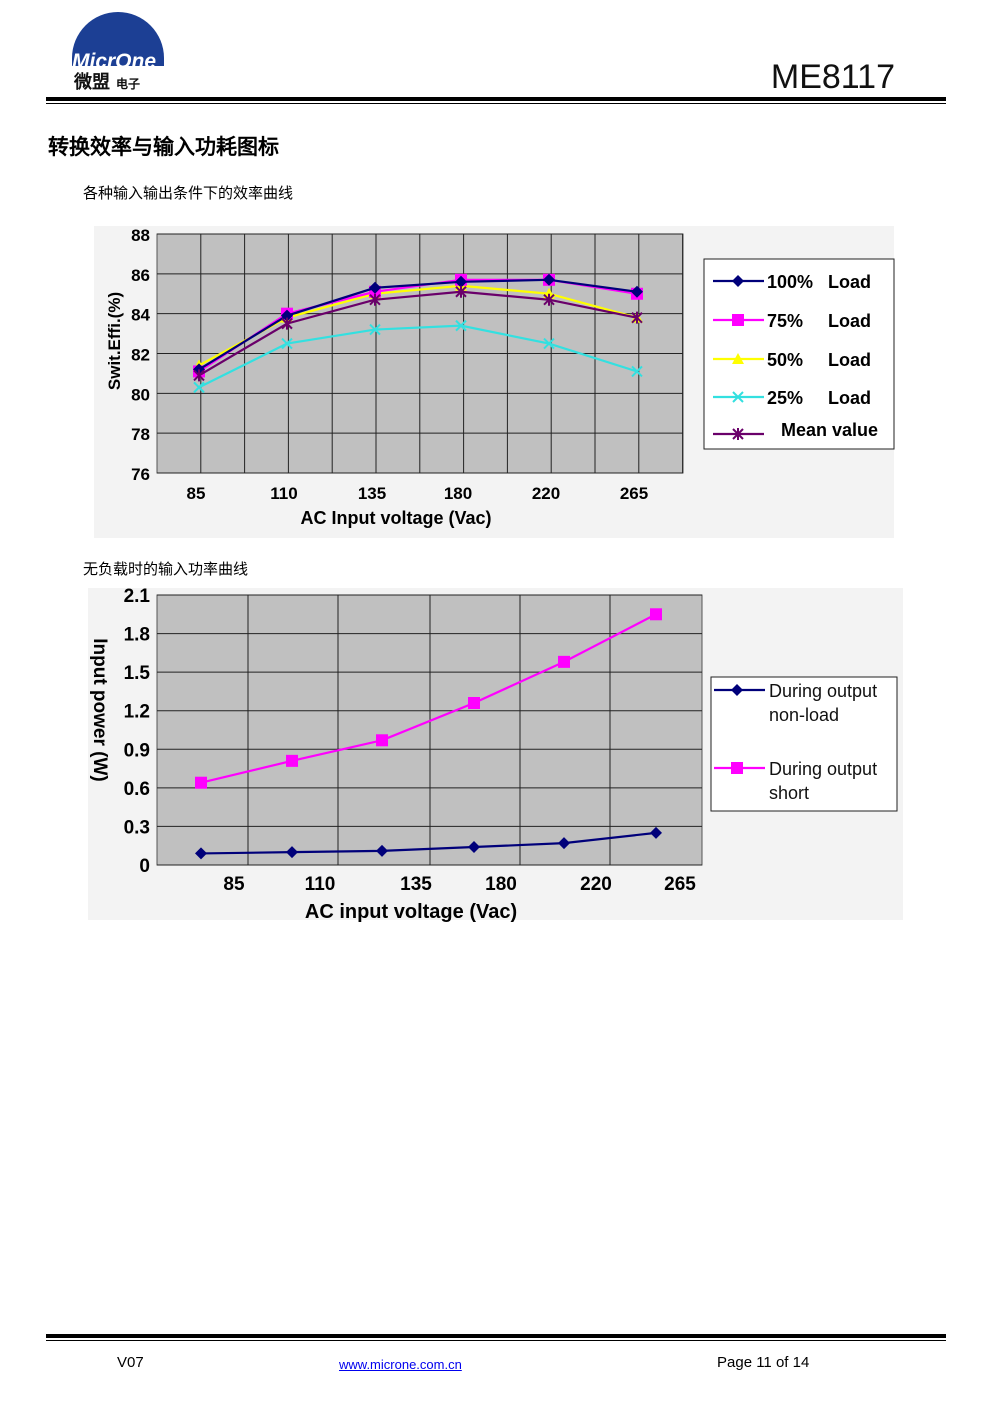 The height and width of the screenshot is (1403, 991). What do you see at coordinates (140, 434) in the screenshot?
I see `chart1-ytick-label: 78` at bounding box center [140, 434].